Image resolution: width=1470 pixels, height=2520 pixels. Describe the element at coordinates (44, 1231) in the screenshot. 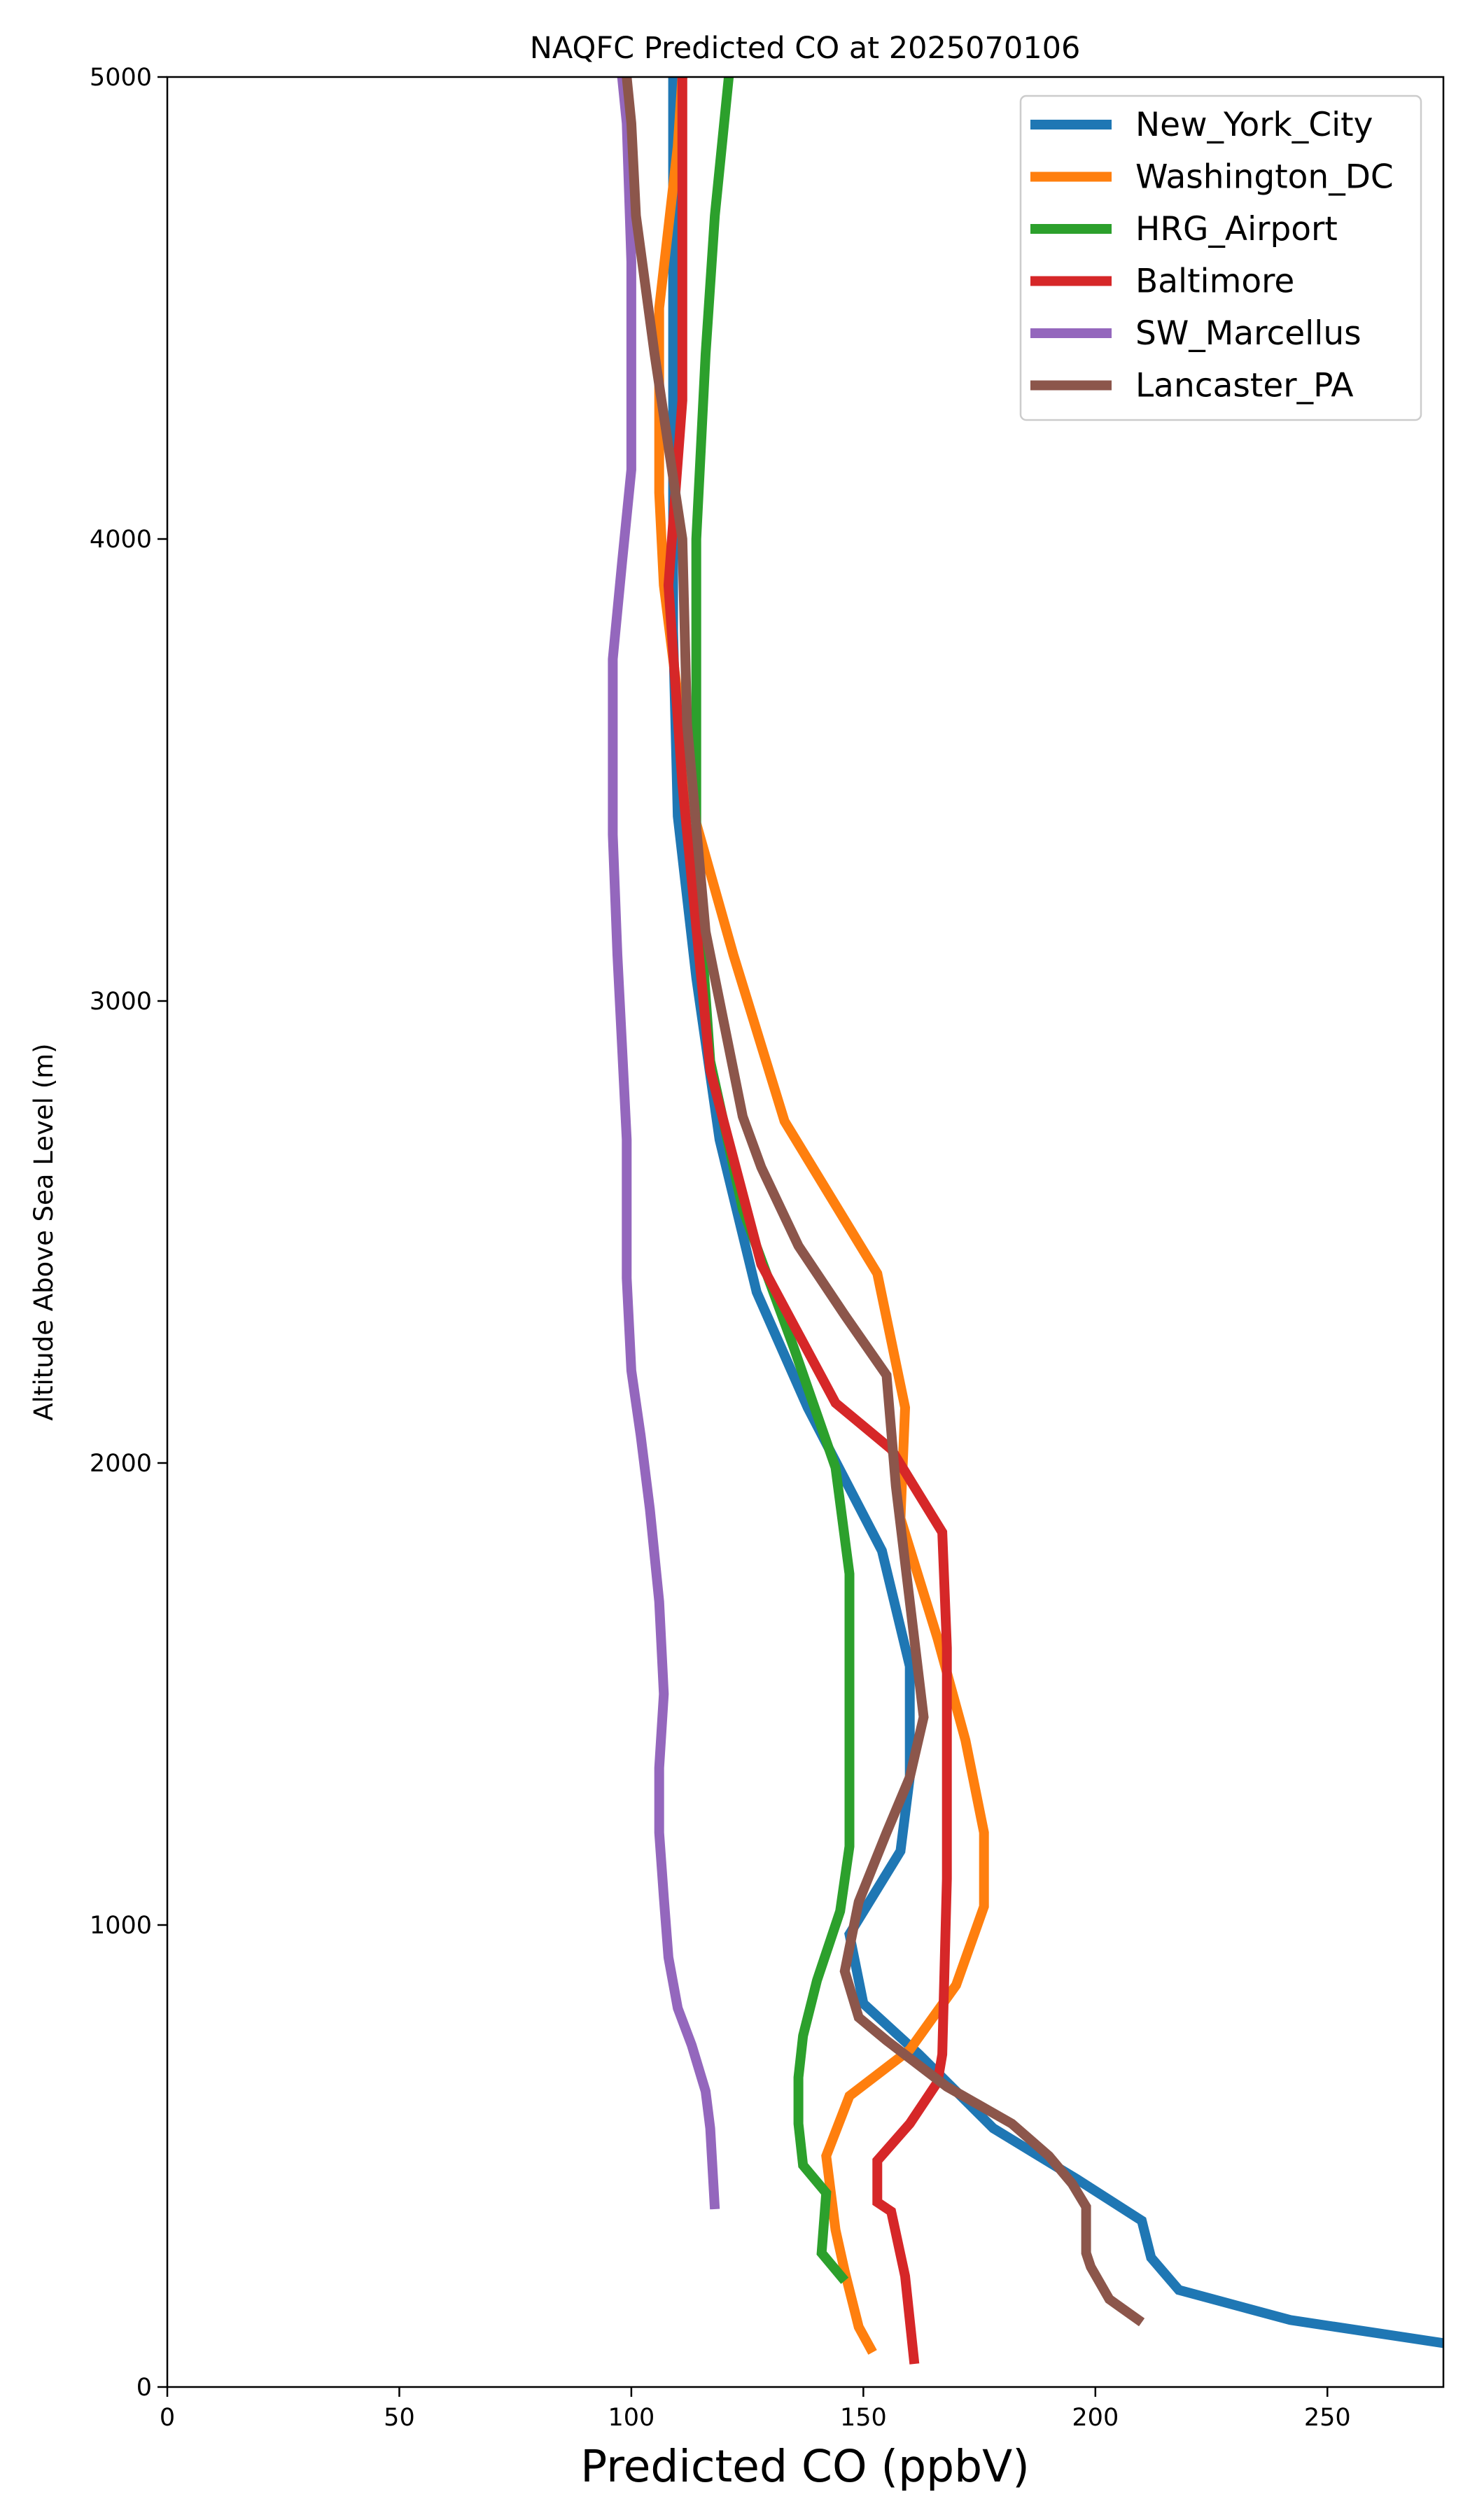

I see `y-axis-label: Altitude Above Sea Level (m)` at that location.